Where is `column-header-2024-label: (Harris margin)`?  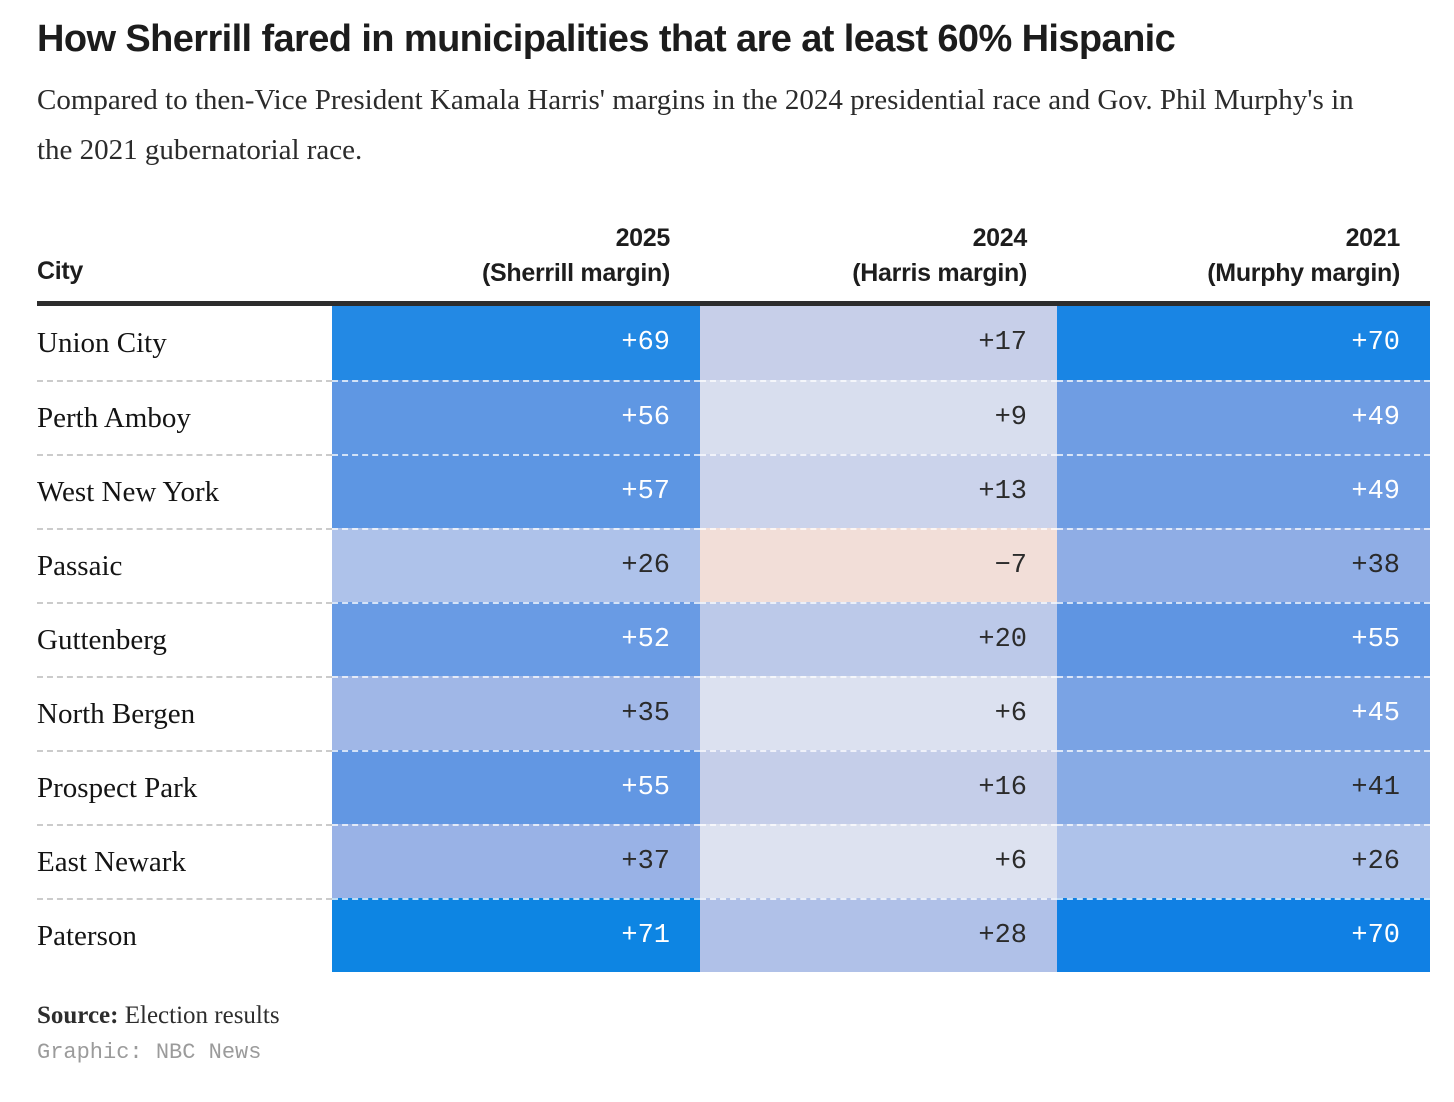 column-header-2024-label: (Harris margin) is located at coordinates (939, 273).